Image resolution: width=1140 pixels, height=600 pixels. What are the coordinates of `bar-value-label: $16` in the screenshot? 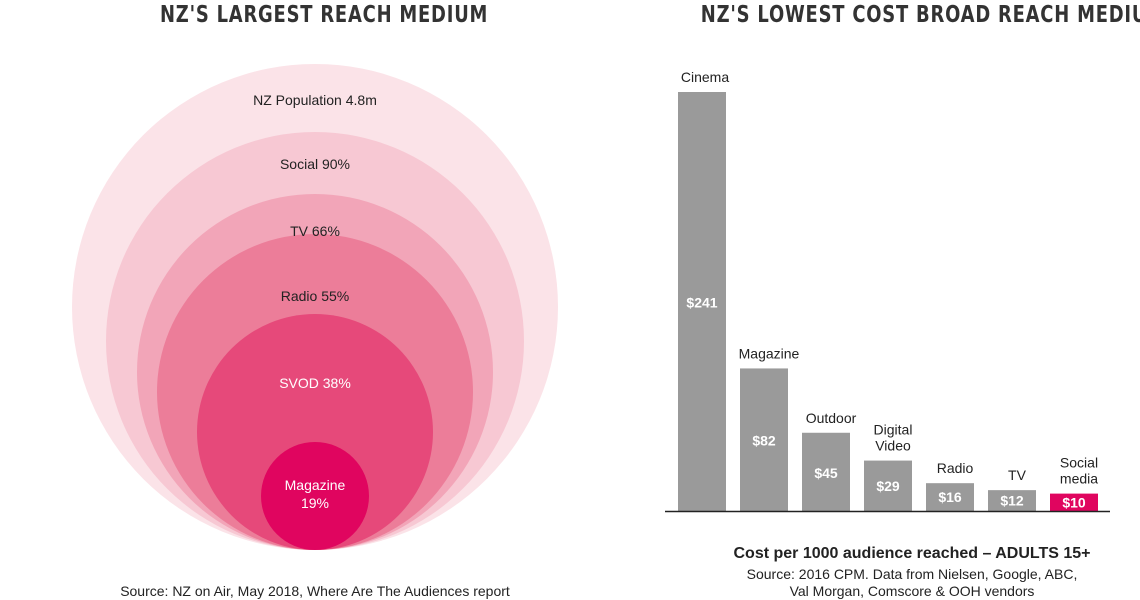 It's located at (950, 497).